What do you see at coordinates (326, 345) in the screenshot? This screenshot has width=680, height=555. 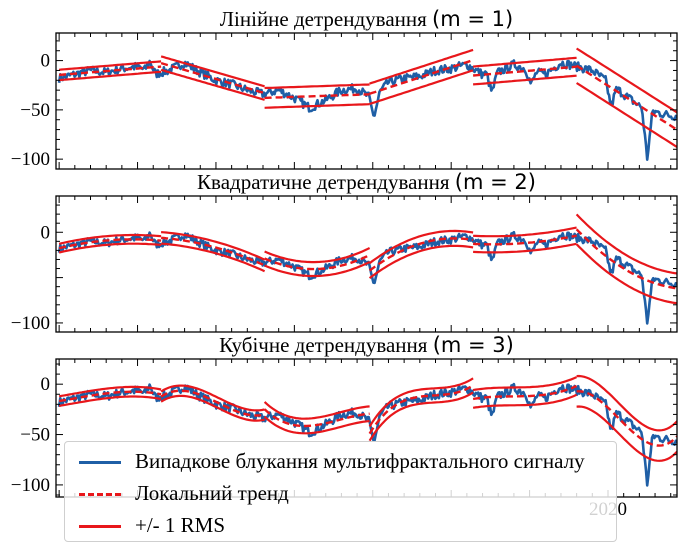 I see `panel-title-text: Кубічне детрендування` at bounding box center [326, 345].